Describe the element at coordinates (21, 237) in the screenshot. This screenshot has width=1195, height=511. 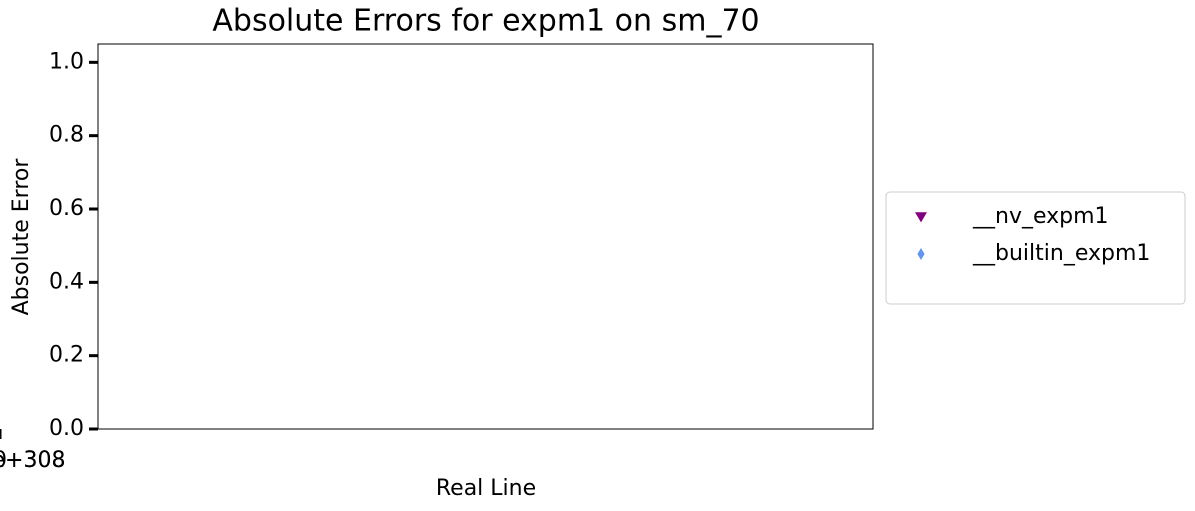
I see `y-axis-label: Absolute Error` at that location.